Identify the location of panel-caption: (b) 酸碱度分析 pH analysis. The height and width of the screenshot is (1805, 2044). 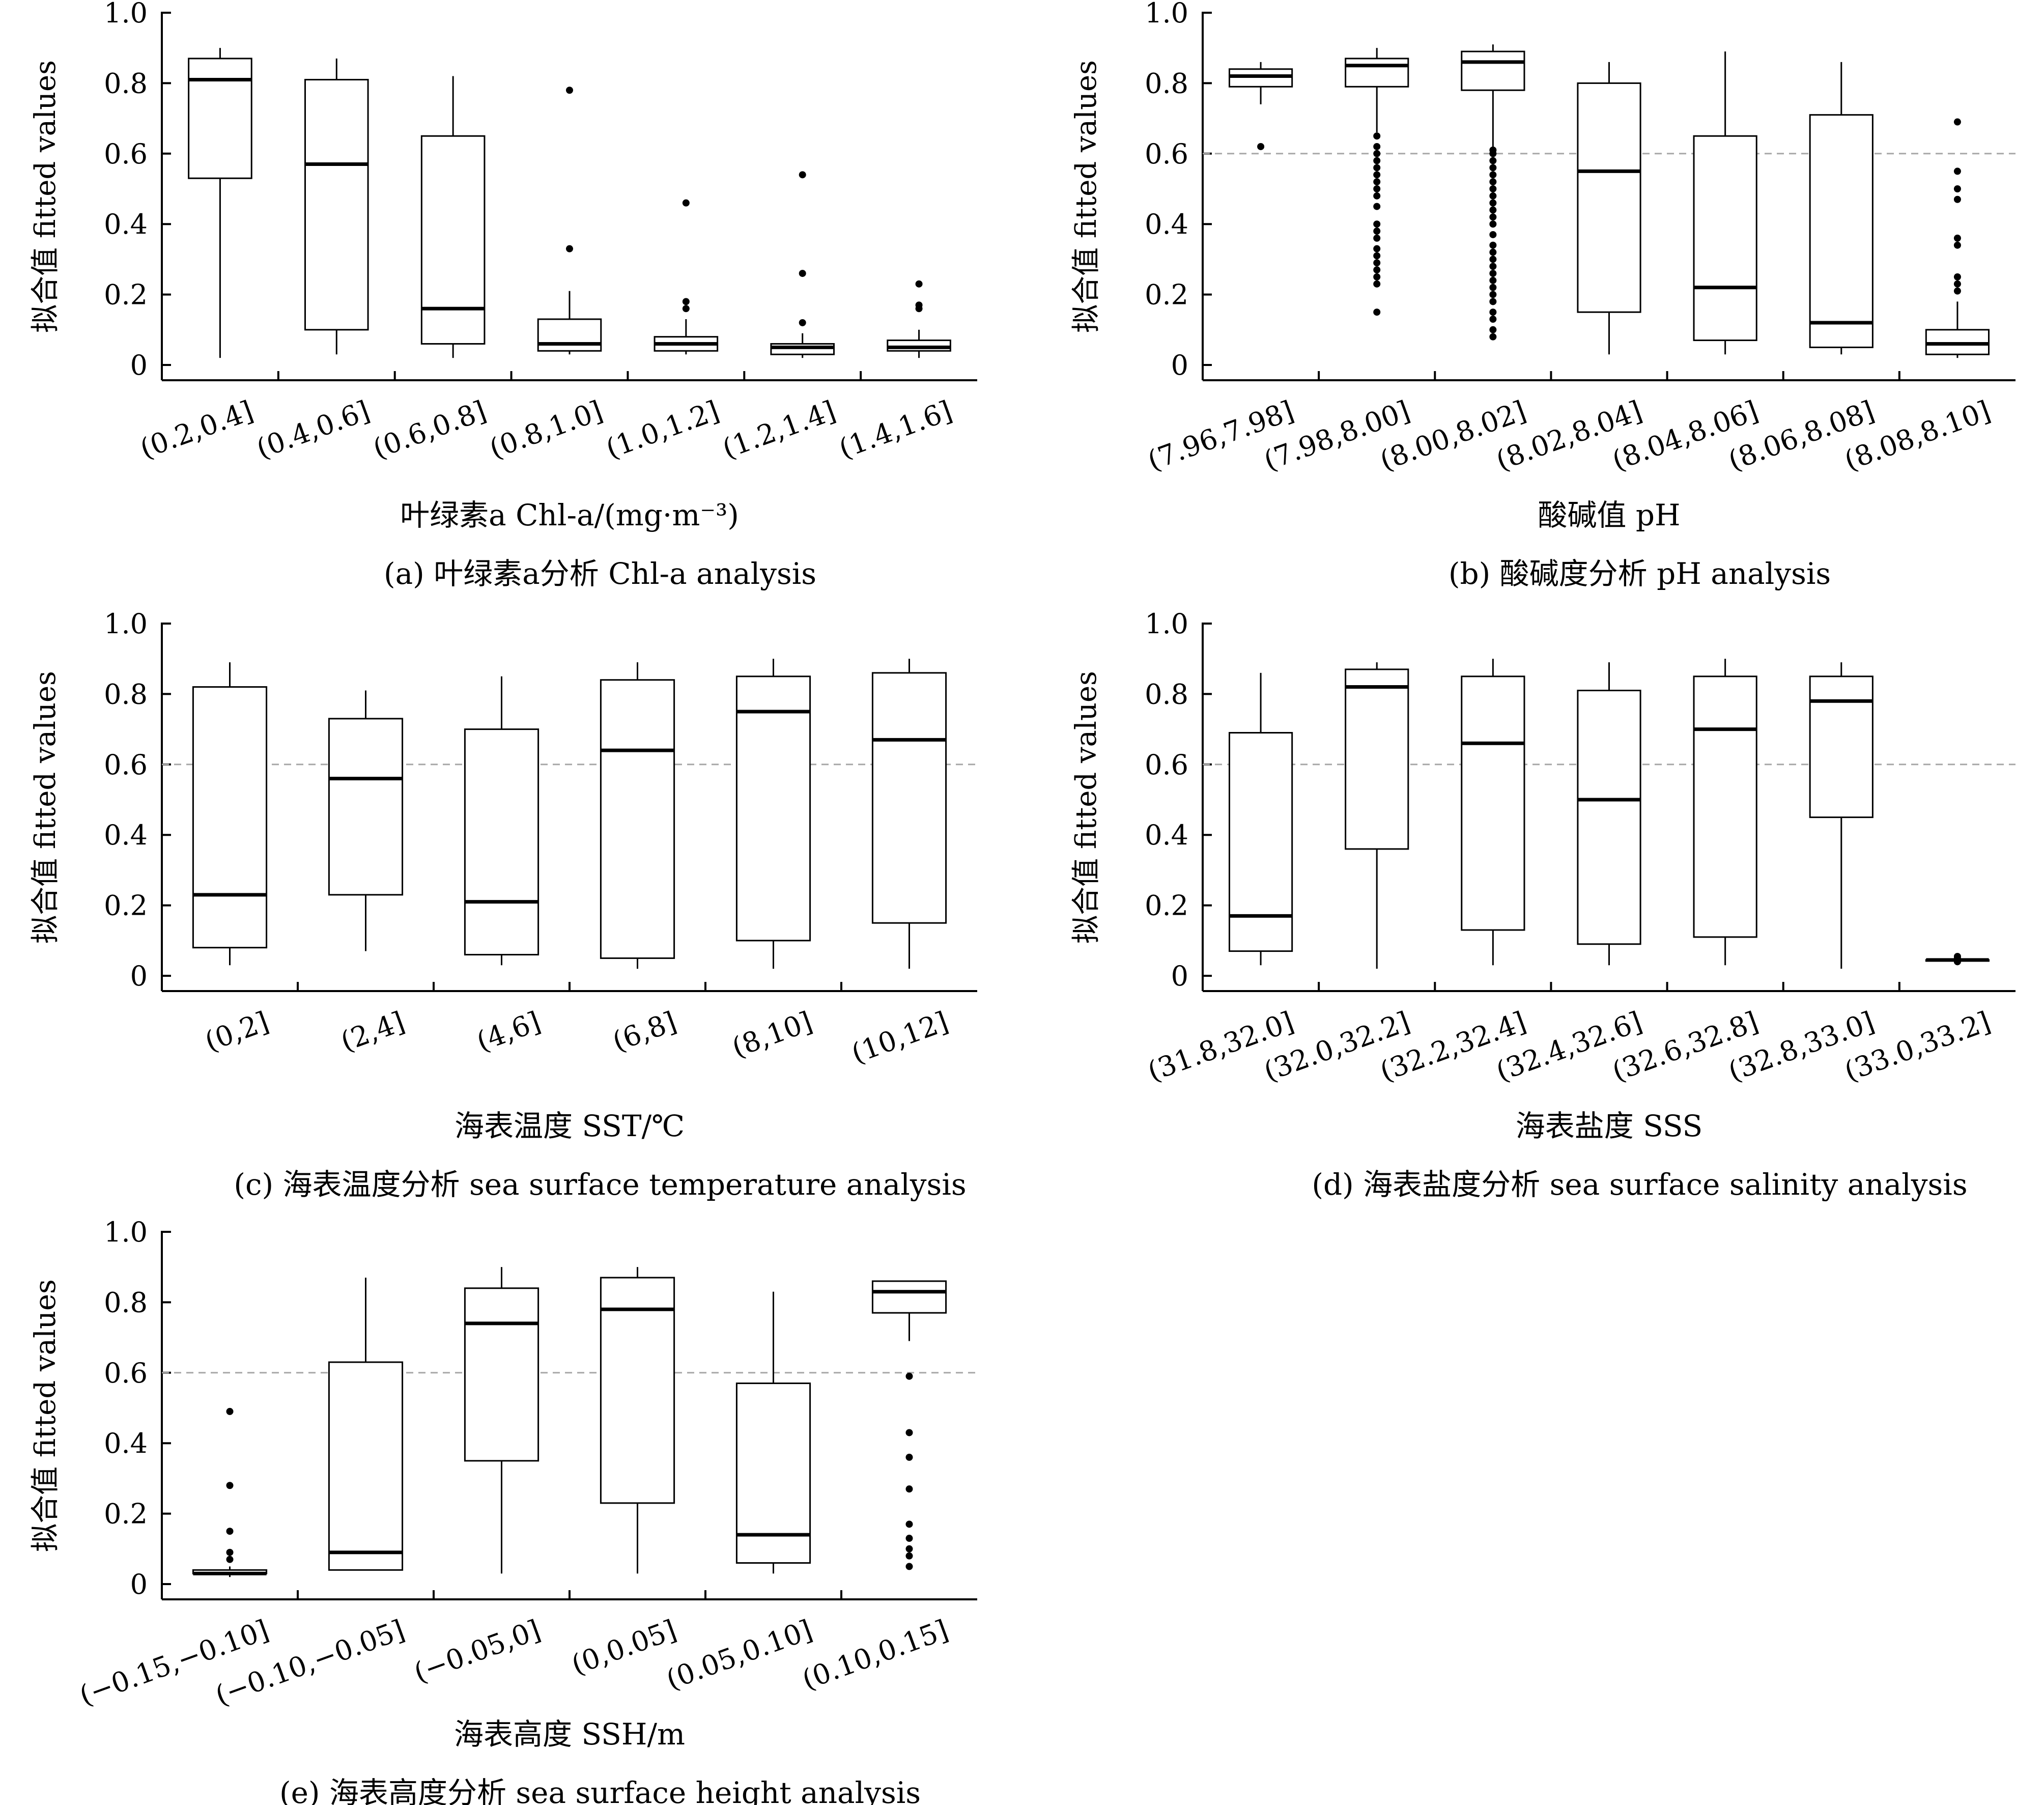
(1640, 573).